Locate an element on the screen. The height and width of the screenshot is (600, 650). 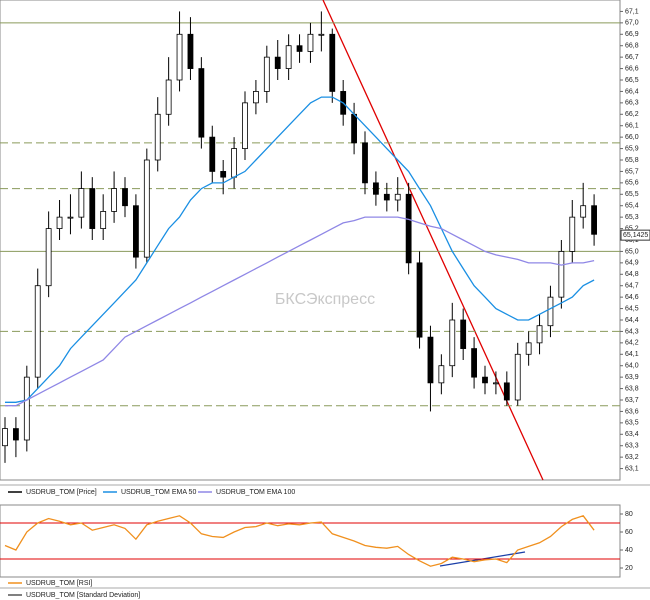
y-tick-label: 60 is located at coordinates (629, 532).